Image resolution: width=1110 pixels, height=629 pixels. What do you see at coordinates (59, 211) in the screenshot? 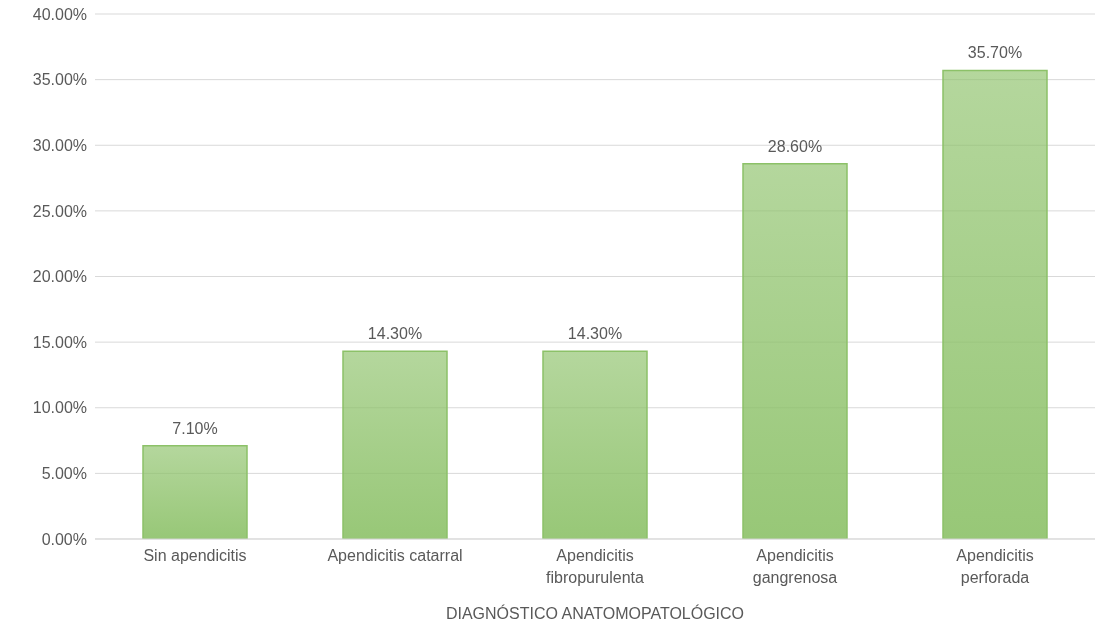
I see `y-tick-label: 25.00%` at bounding box center [59, 211].